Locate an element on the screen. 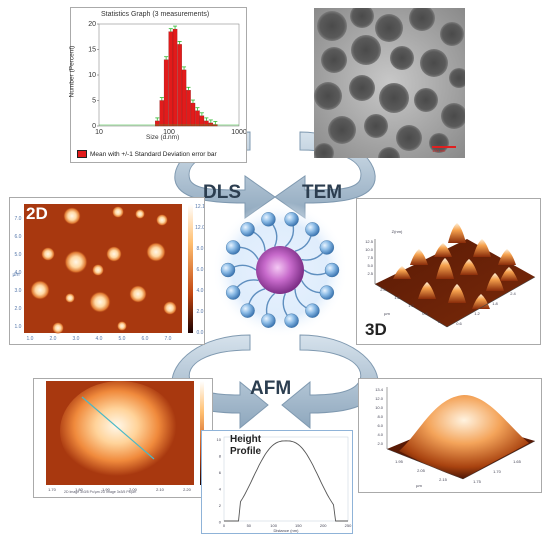  afm3d-axis-b-label: 1.8 is located at coordinates (495, 303).